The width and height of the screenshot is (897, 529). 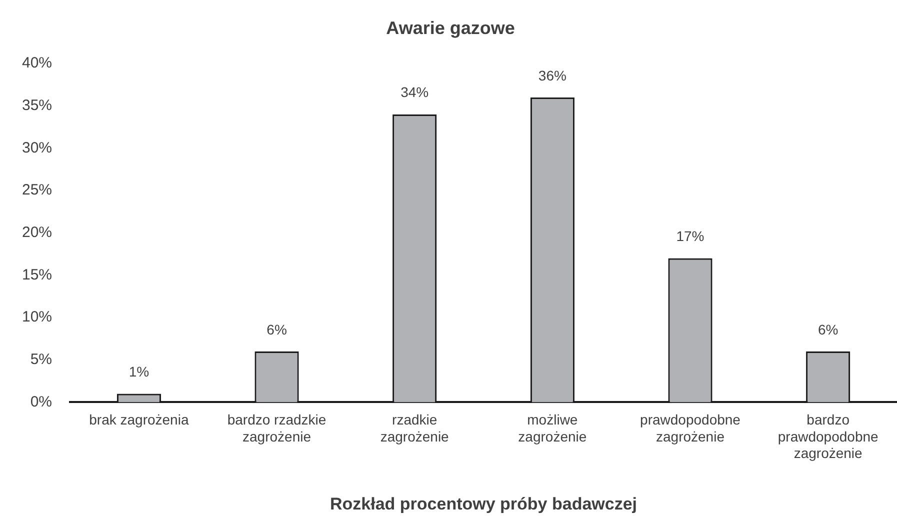 I want to click on y-tick-label: 40%, so click(x=37, y=63).